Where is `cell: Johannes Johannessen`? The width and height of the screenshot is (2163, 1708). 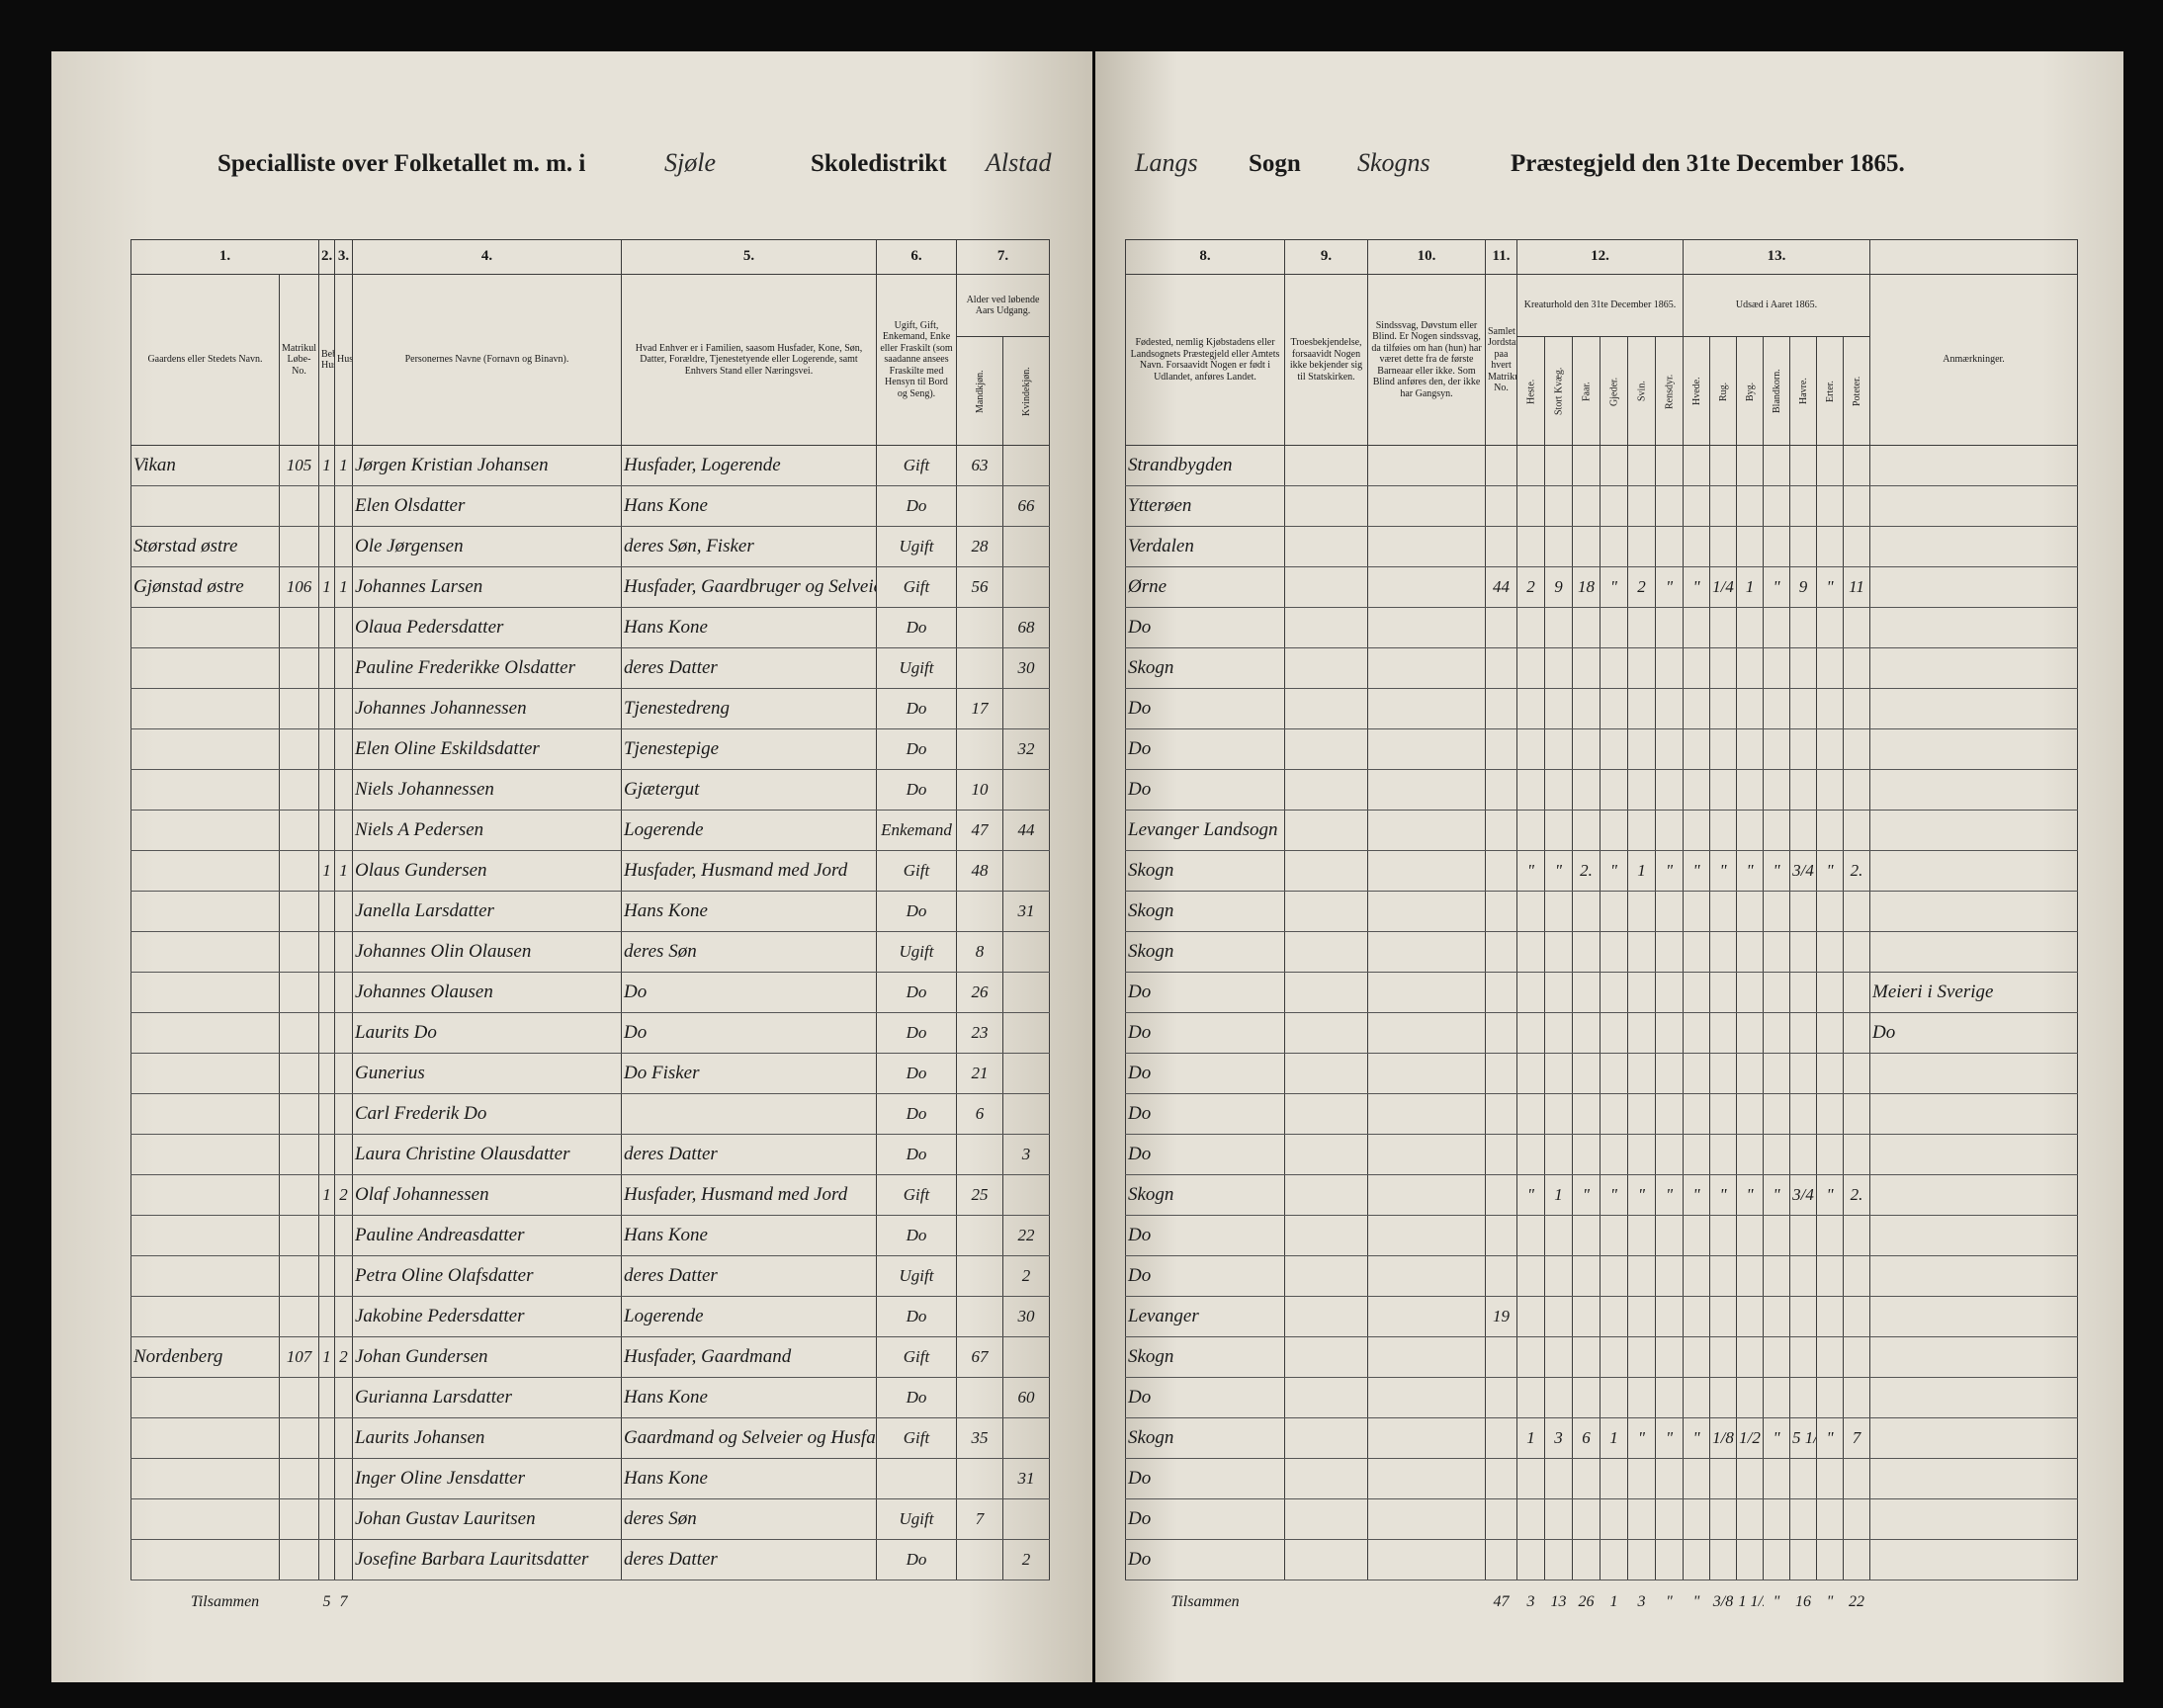 cell: Johannes Johannessen is located at coordinates (487, 708).